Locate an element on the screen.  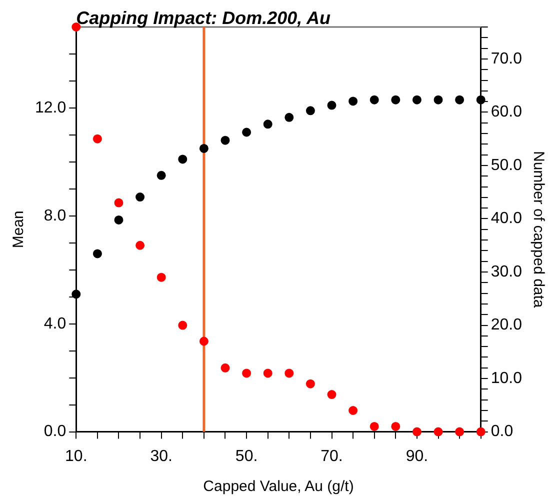
y2-tick-label: 0.0 is located at coordinates (502, 431).